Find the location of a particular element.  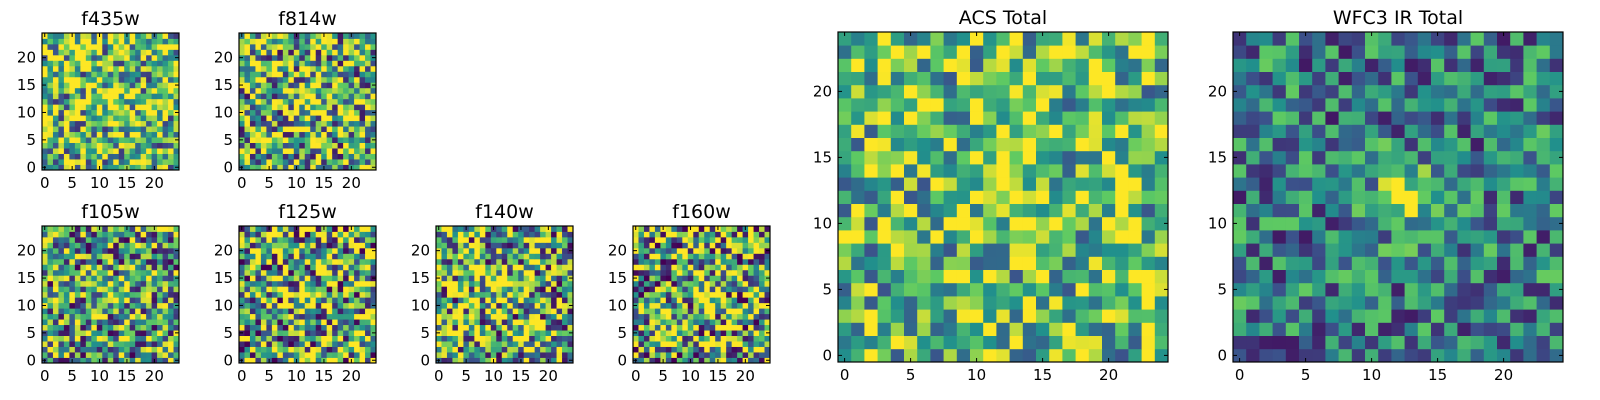

y-tick-label: 5 is located at coordinates (228, 140).